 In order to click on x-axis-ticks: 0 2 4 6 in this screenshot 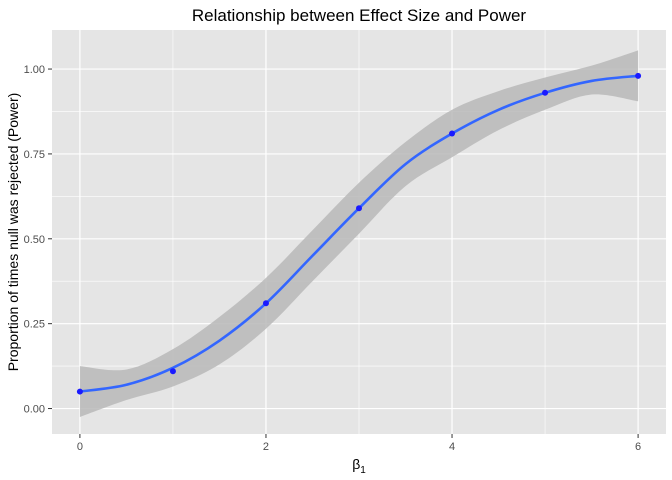, I will do `click(359, 443)`.